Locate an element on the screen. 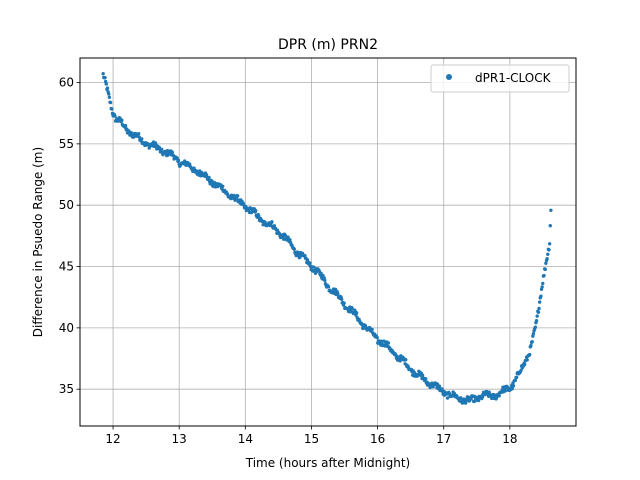 The height and width of the screenshot is (480, 640). y-tick-label: 35 is located at coordinates (66, 389).